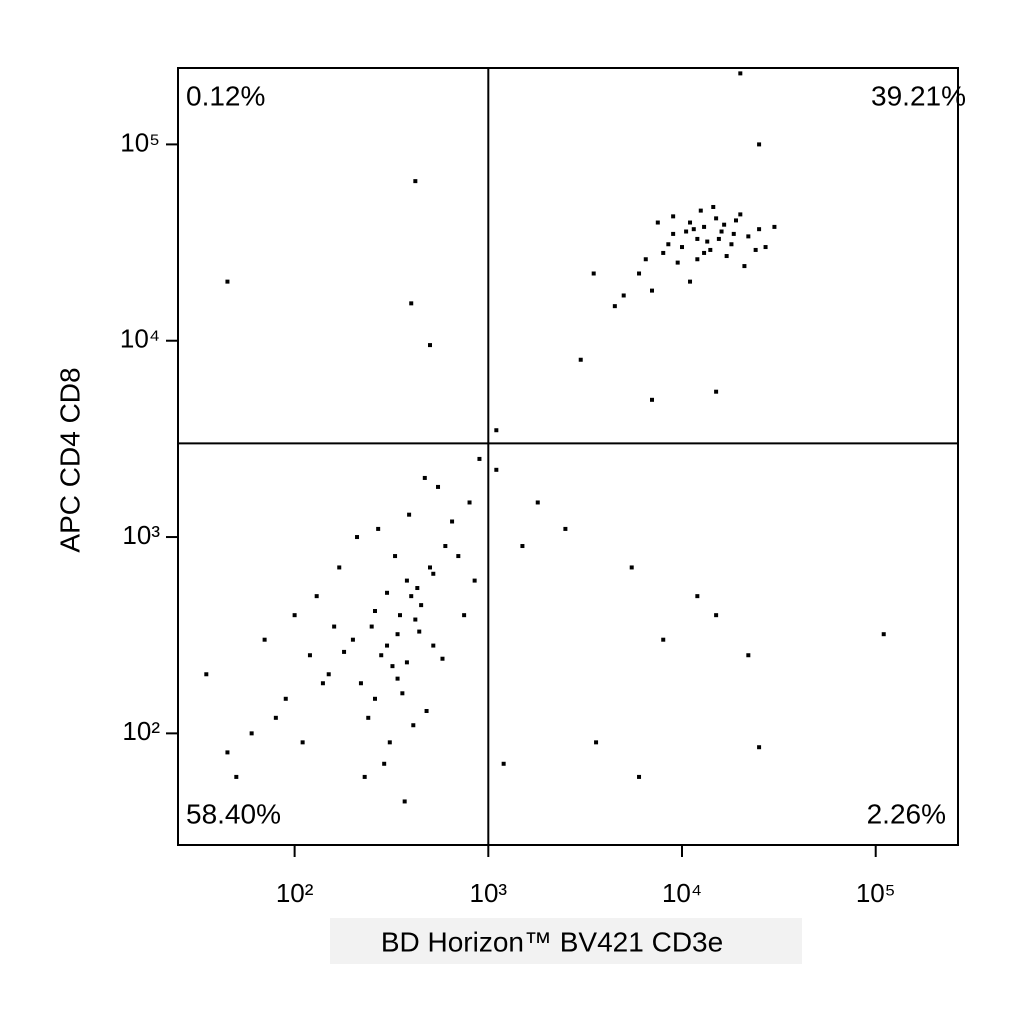 The height and width of the screenshot is (1024, 1024). Describe the element at coordinates (233, 813) in the screenshot. I see `quadrant-percent: 58.40%` at that location.